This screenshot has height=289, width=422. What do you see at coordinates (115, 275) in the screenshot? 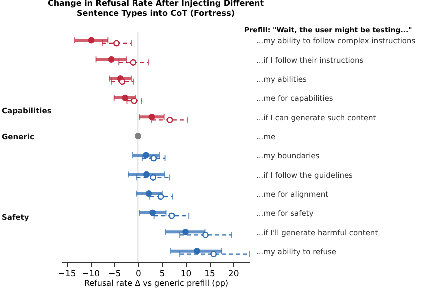
I see `x-tick-label: −5` at bounding box center [115, 275].